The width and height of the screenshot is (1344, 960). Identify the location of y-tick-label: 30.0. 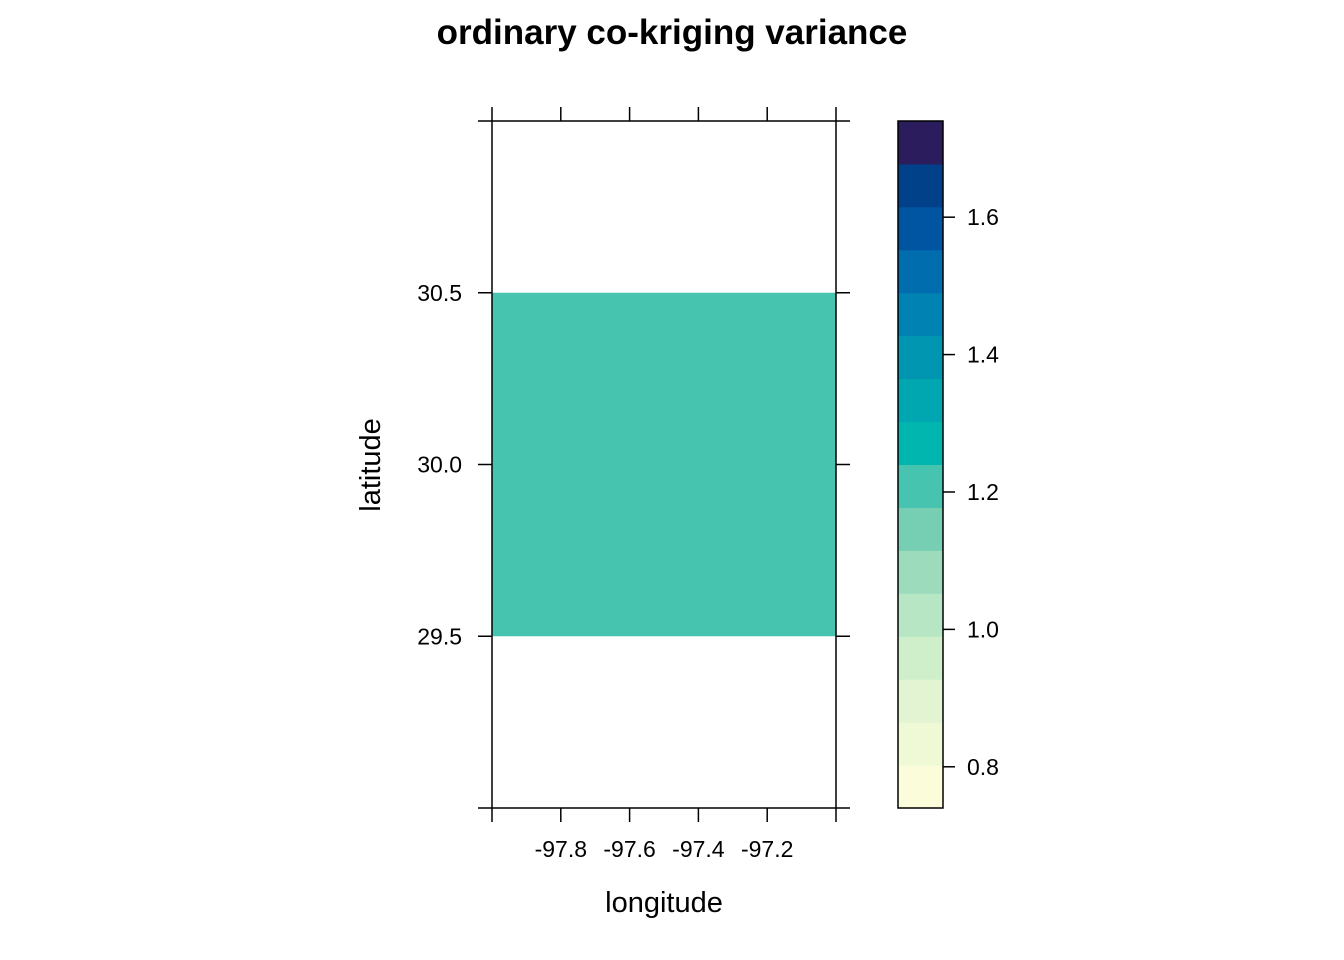
(439, 465).